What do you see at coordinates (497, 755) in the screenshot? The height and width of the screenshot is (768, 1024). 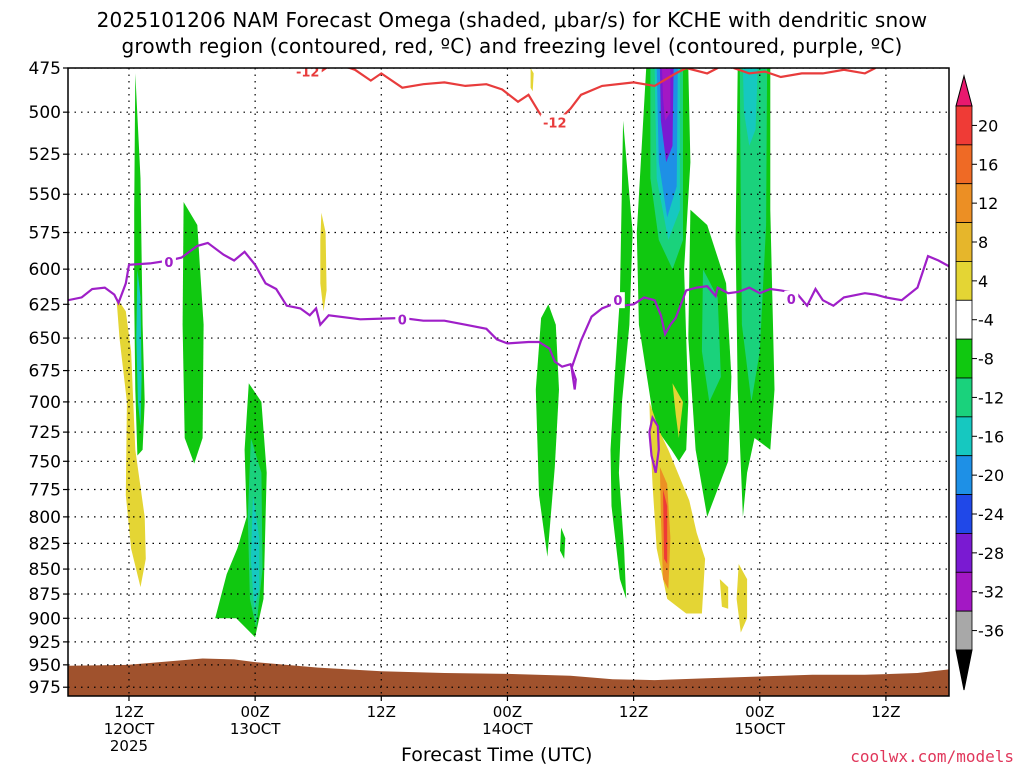 I see `x-axis-title: Forecast Time (UTC)` at bounding box center [497, 755].